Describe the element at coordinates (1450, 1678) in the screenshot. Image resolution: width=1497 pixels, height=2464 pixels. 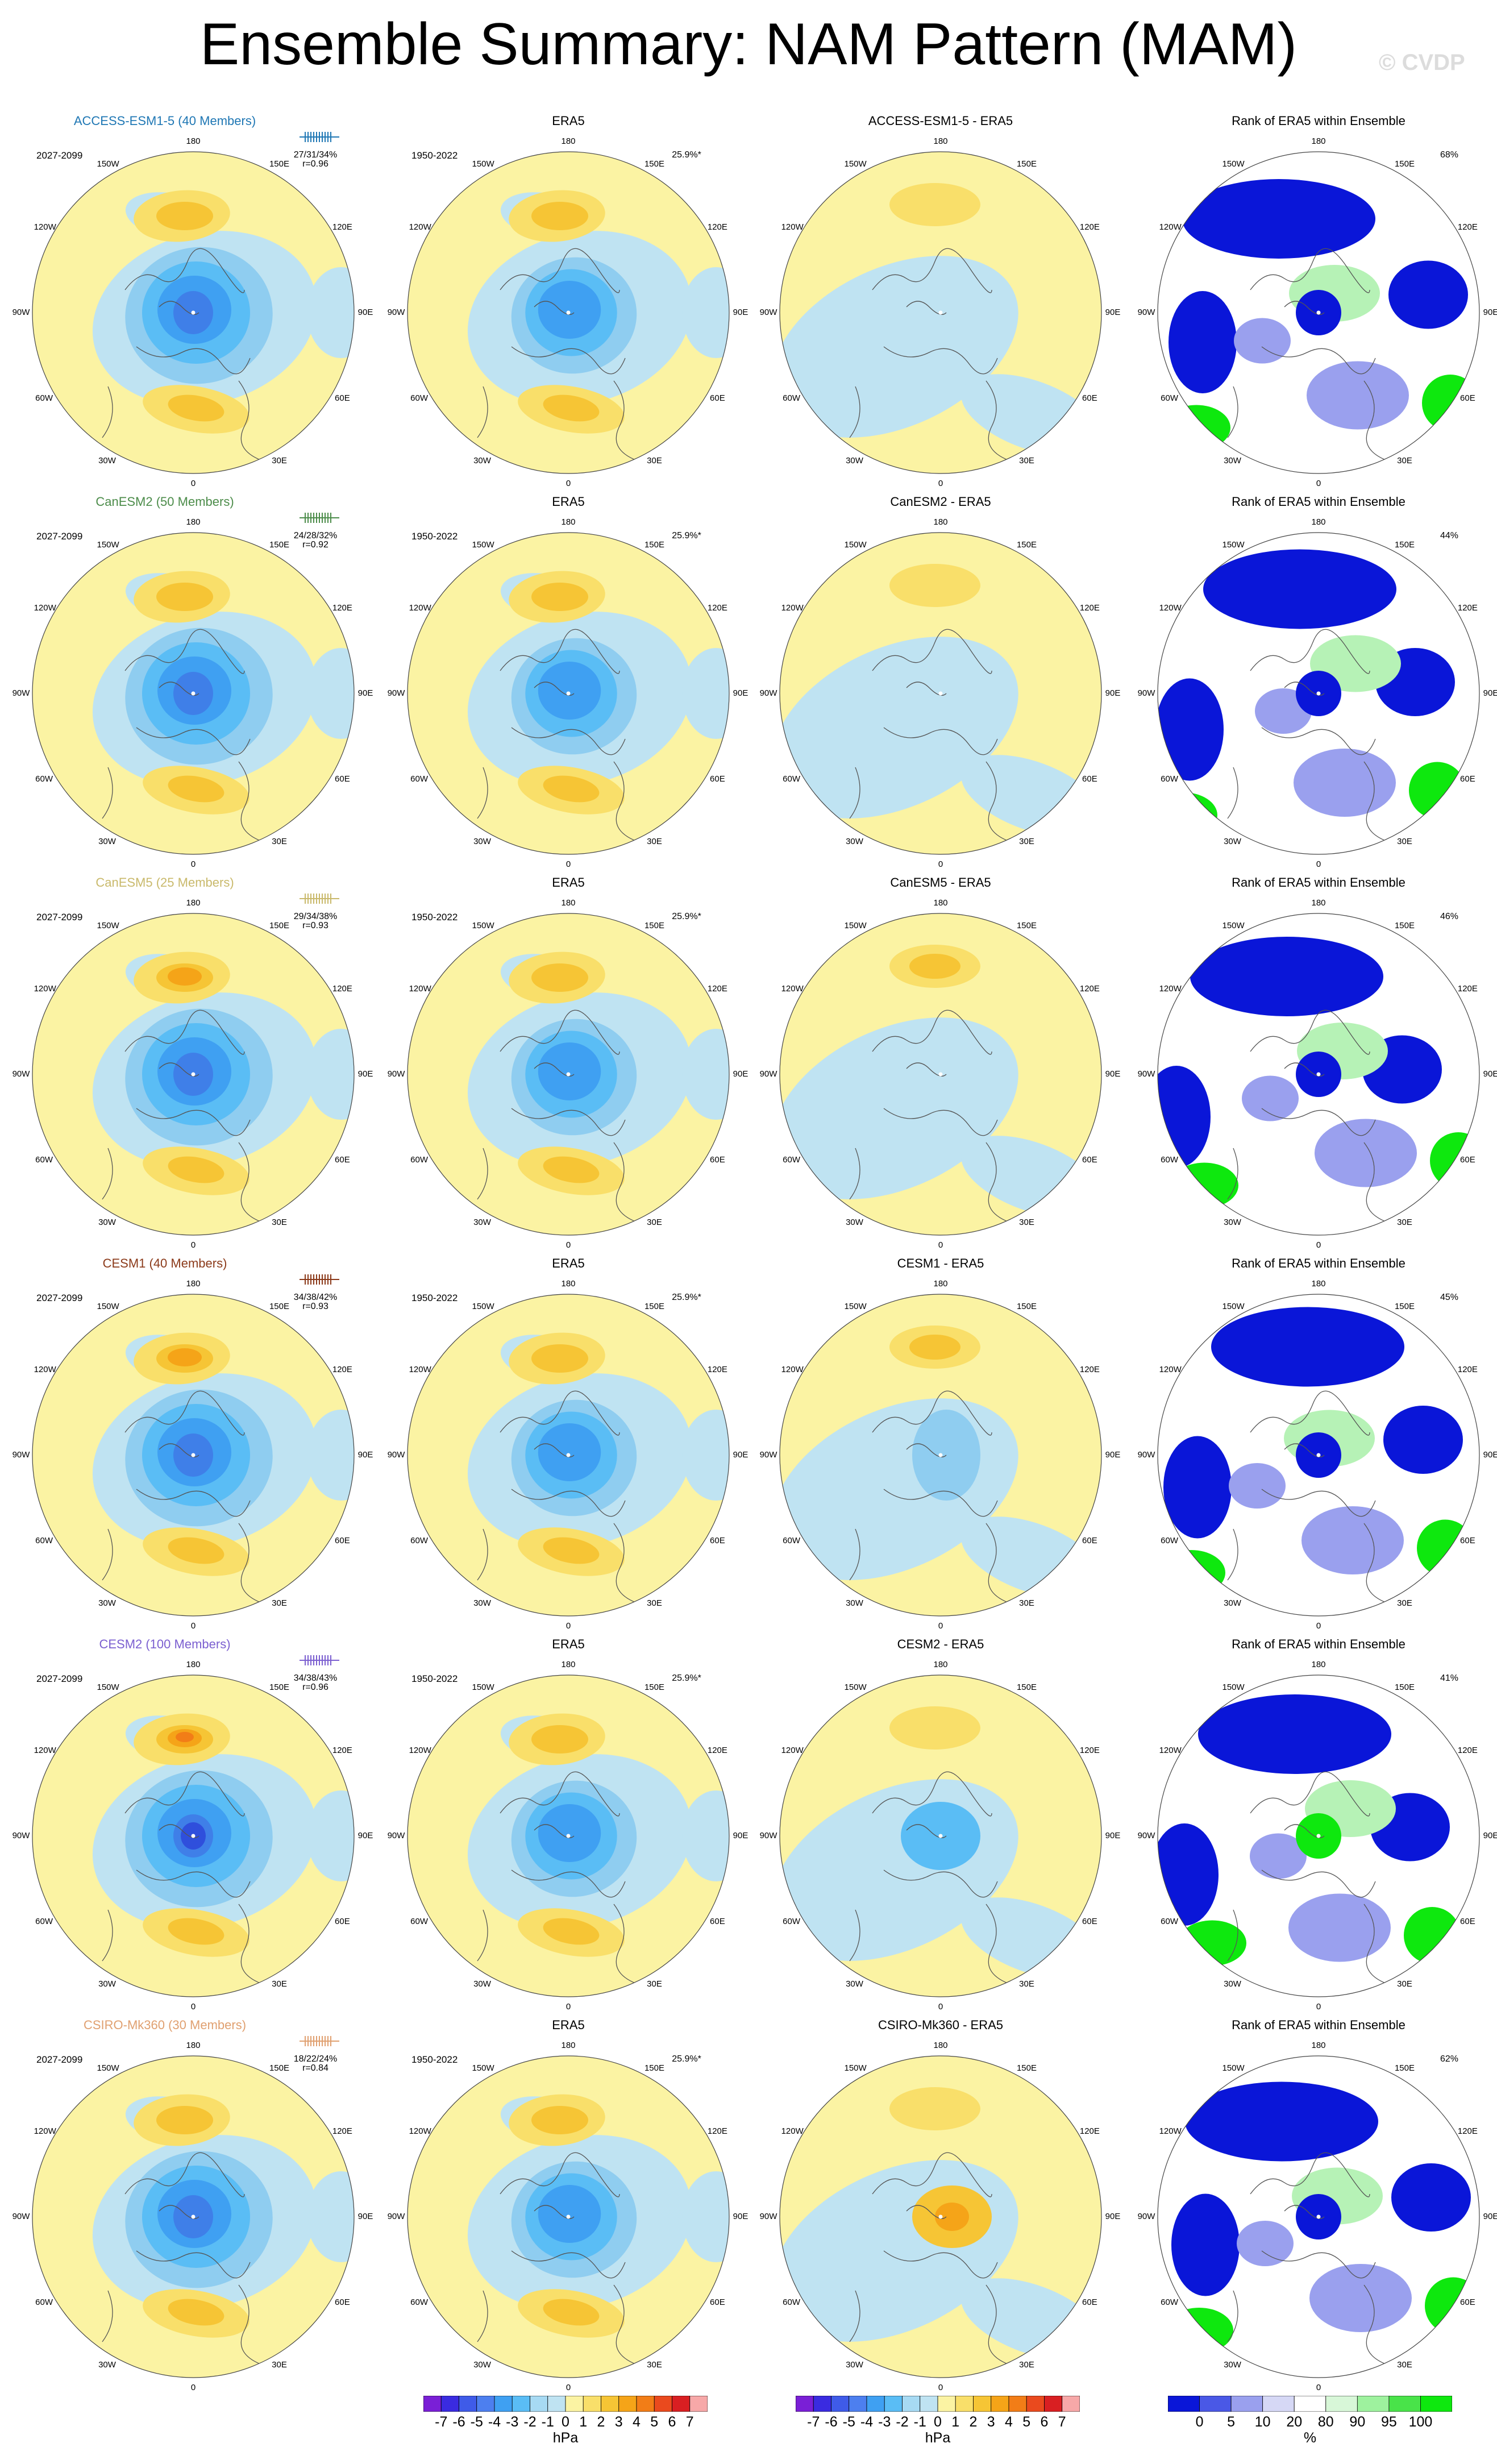
I see `rank-pct: 41%` at that location.